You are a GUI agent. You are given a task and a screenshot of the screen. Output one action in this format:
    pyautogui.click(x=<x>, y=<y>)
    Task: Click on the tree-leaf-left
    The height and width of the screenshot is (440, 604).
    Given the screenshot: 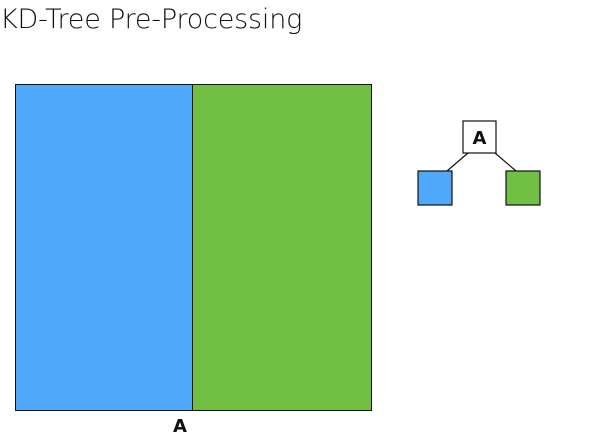 What is the action you would take?
    pyautogui.click(x=435, y=188)
    